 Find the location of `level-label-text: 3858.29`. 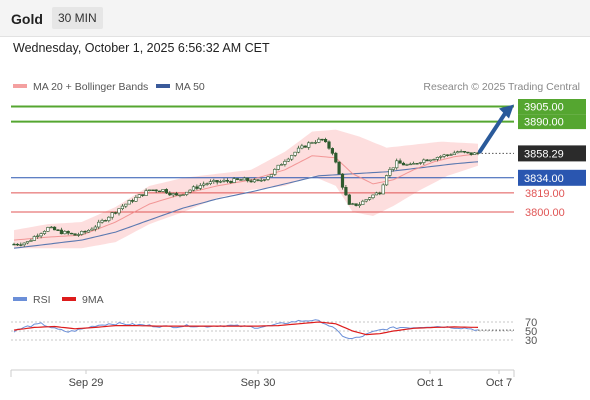

level-label-text: 3858.29 is located at coordinates (544, 154).